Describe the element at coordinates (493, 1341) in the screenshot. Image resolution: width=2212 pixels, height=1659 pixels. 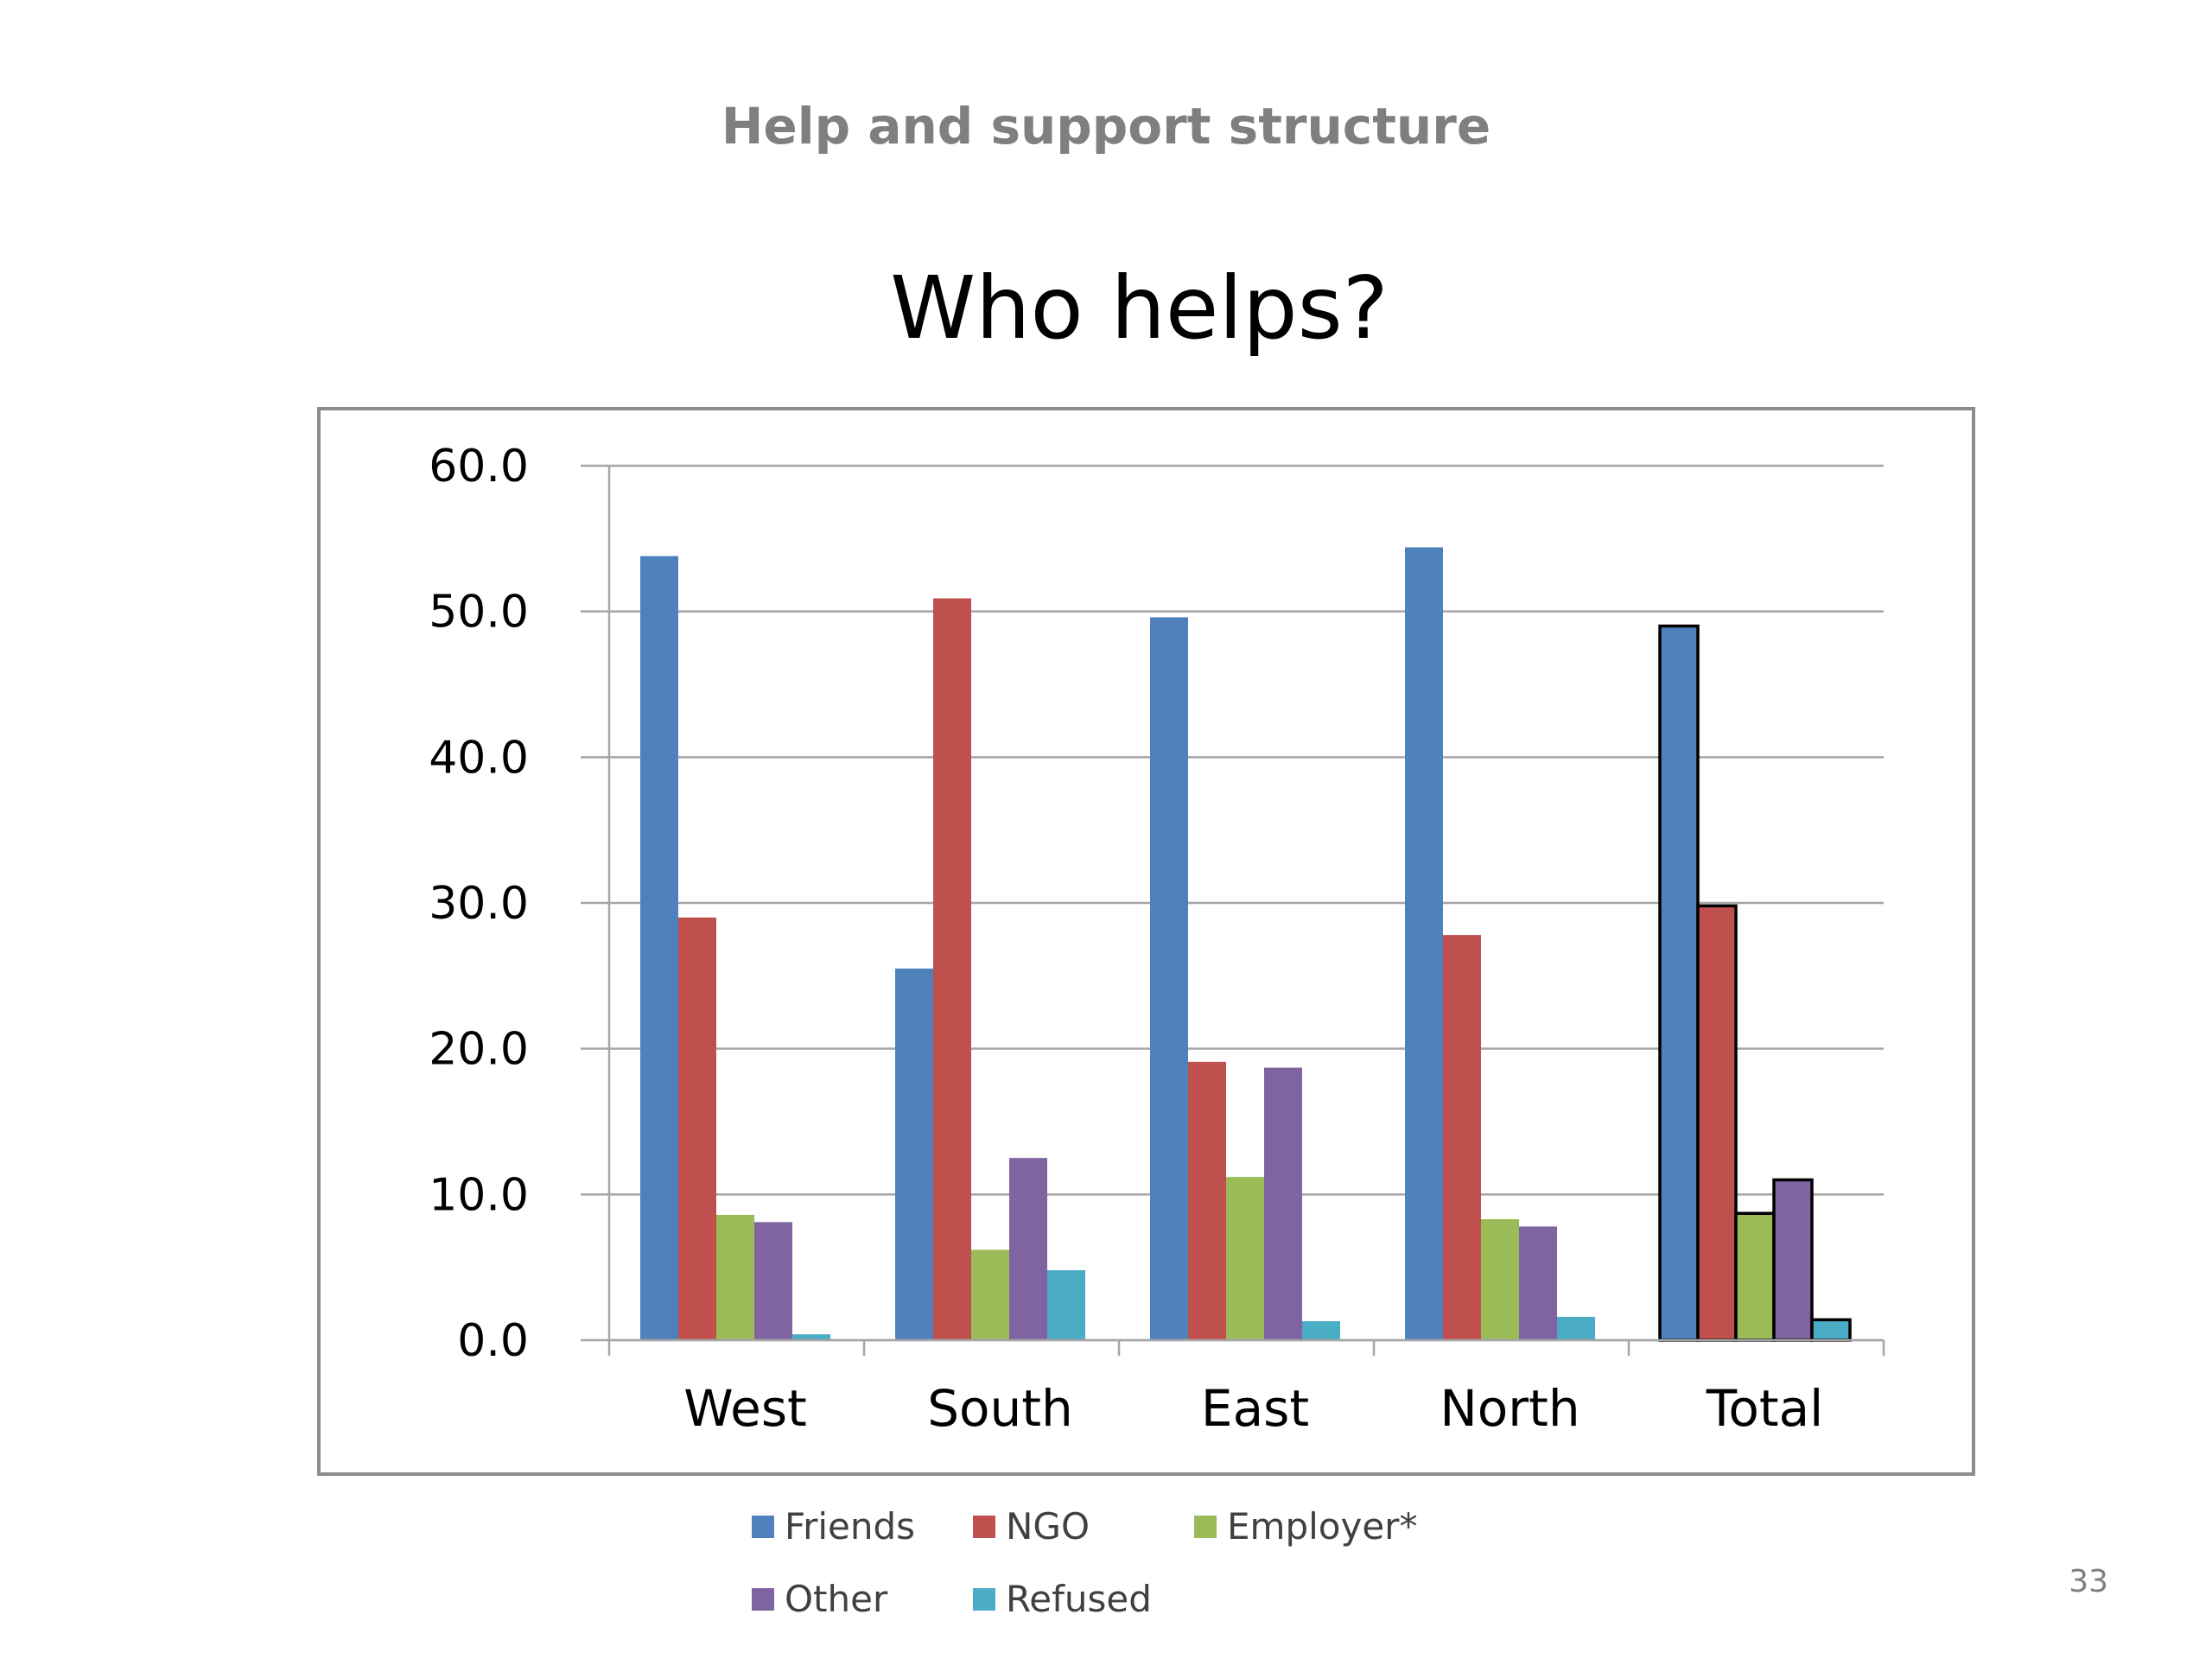
I see `y-tick-label: 0.0` at that location.